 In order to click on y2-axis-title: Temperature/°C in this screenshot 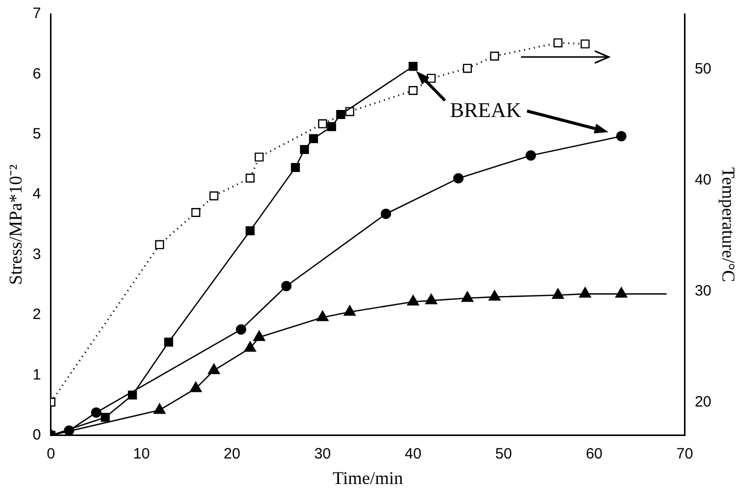, I will do `click(728, 224)`.